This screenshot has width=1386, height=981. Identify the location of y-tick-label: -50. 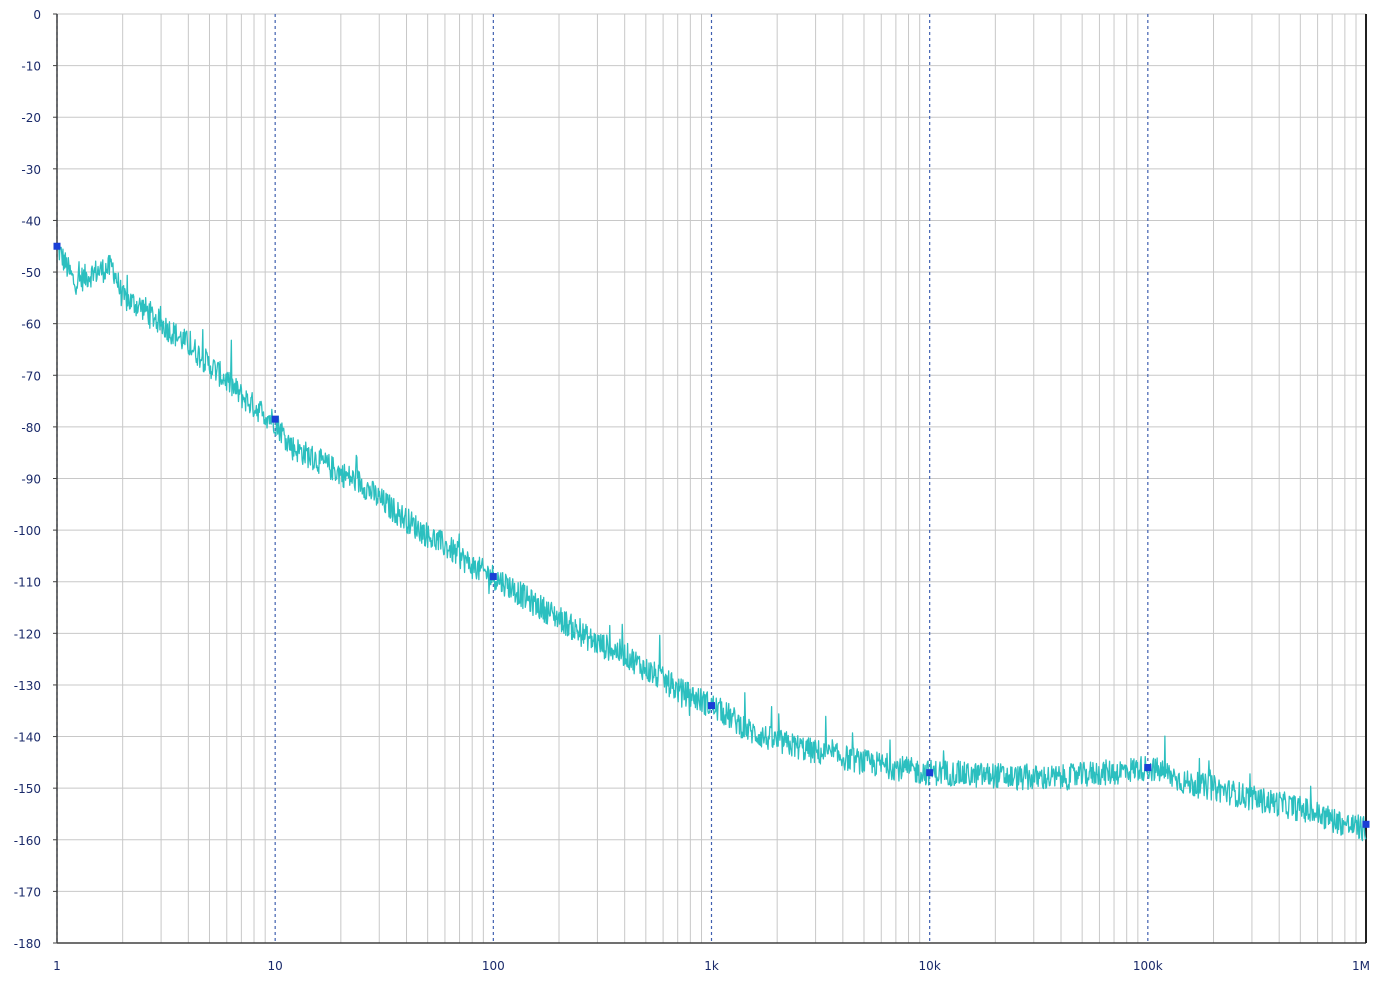
(31, 273).